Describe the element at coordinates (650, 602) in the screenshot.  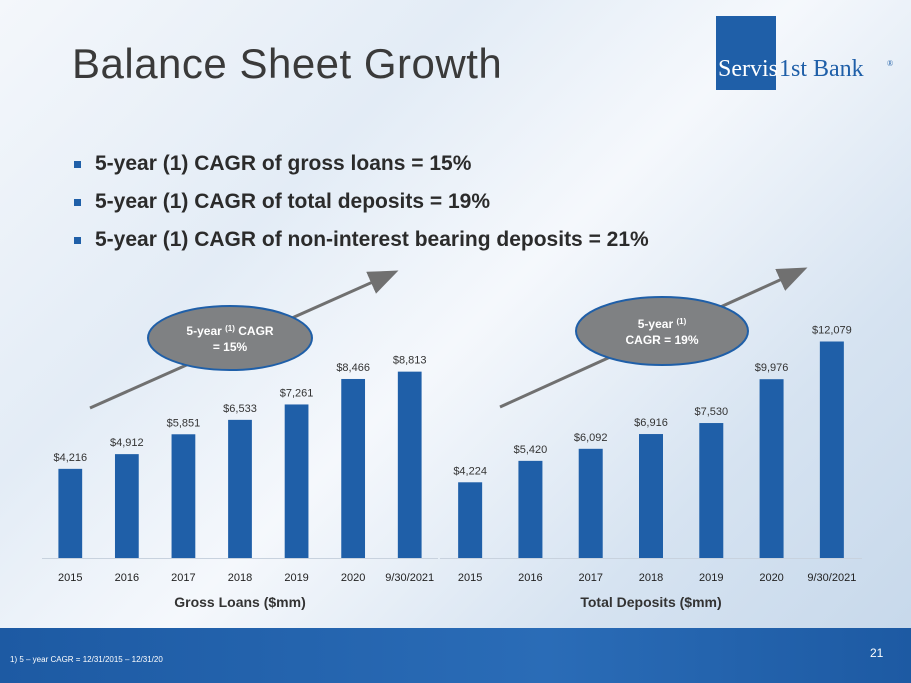
I see `axis-title: Total Deposits ($mm)` at that location.